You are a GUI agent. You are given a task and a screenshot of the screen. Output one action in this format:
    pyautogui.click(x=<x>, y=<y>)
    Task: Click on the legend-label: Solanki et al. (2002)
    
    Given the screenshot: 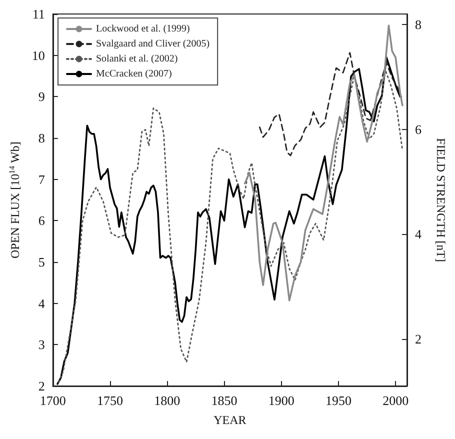 What is the action you would take?
    pyautogui.click(x=137, y=59)
    